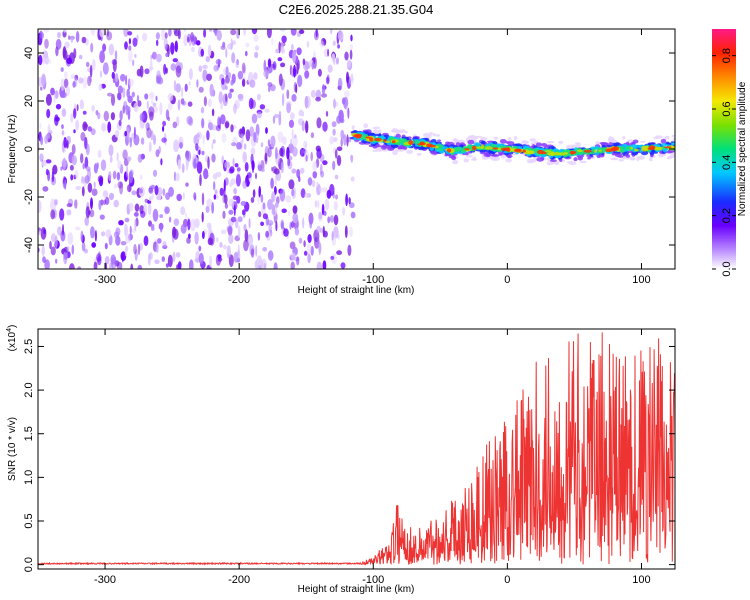  Describe the element at coordinates (29, 197) in the screenshot. I see `top-y-tick-label: -20` at that location.